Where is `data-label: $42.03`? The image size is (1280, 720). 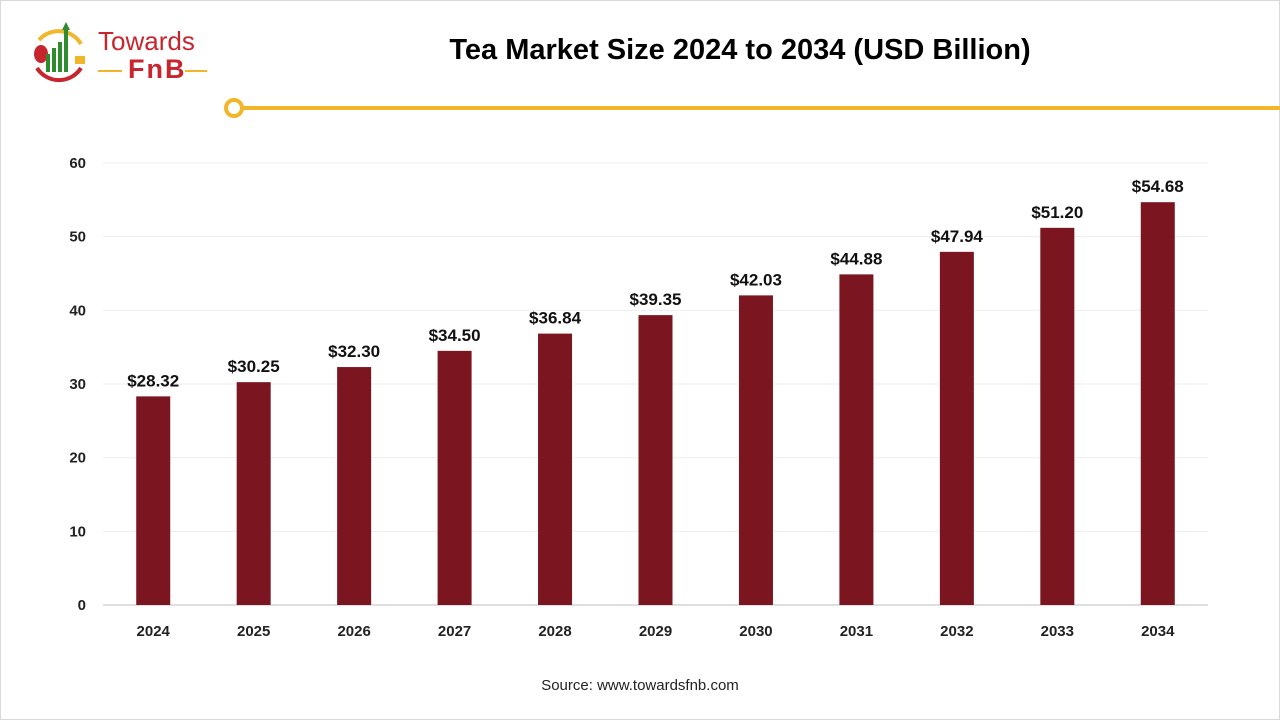 data-label: $42.03 is located at coordinates (756, 279).